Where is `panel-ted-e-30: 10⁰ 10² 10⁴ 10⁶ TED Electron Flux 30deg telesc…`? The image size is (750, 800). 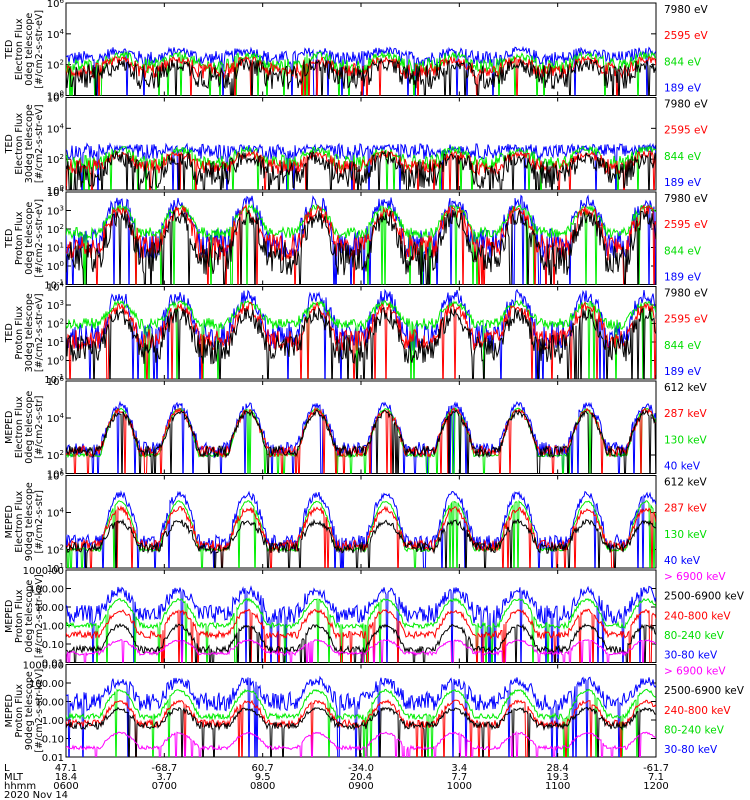
panel-ted-e-30: 10⁰ 10² 10⁴ 10⁶ TED Electron Flux 30deg telesc… is located at coordinates (356, 145).